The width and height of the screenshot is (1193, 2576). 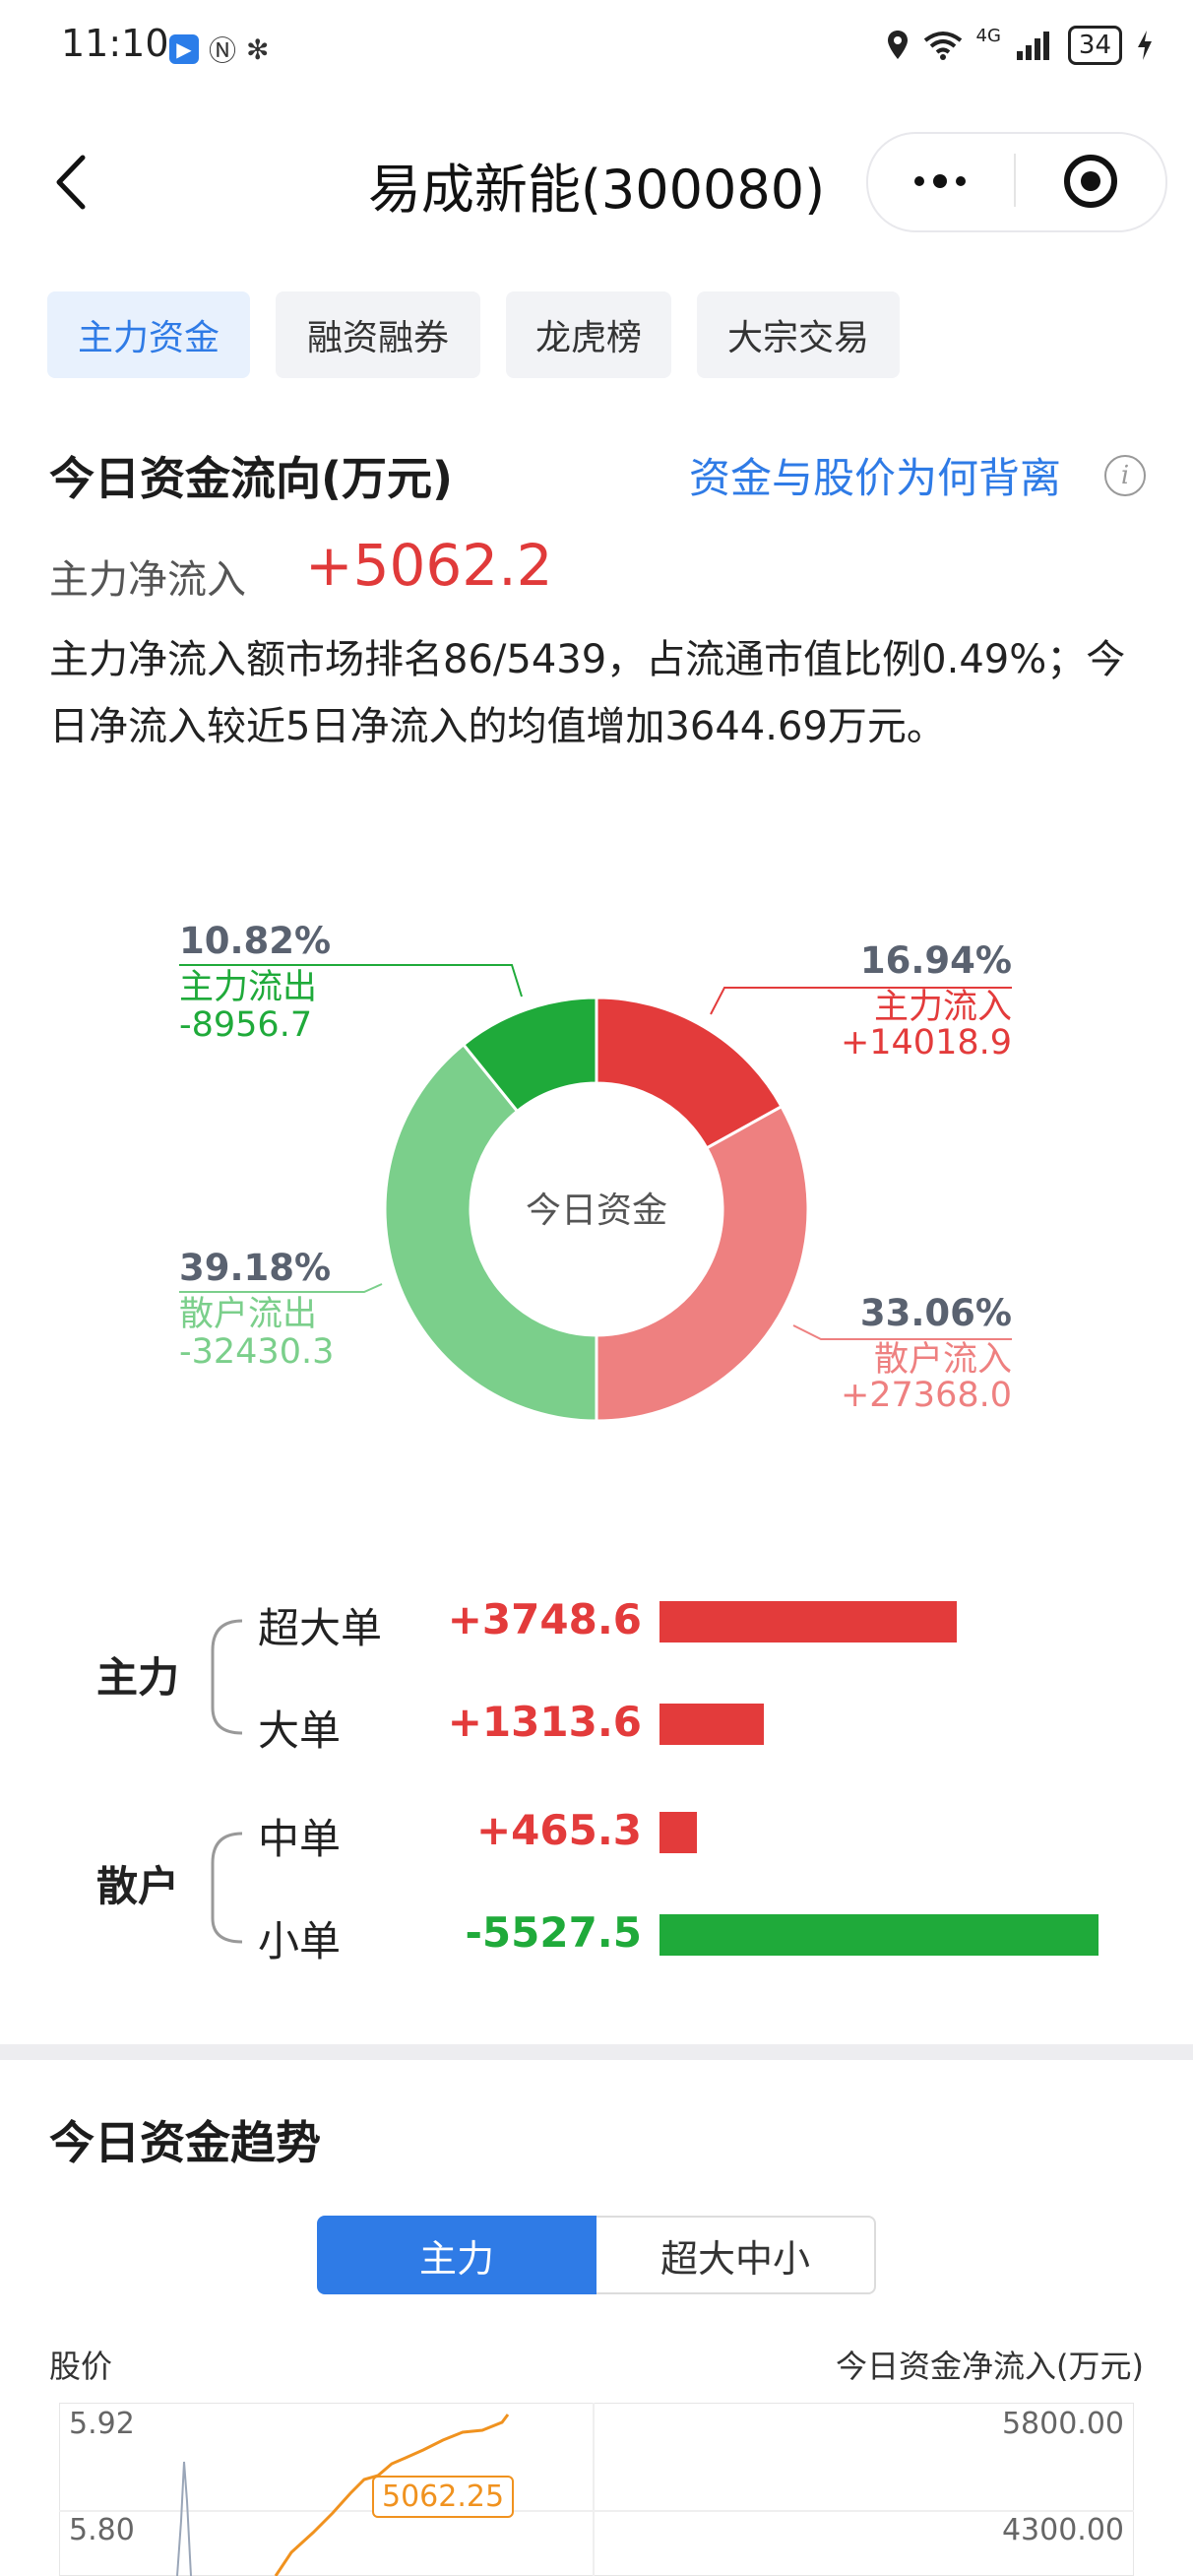 What do you see at coordinates (320, 1628) in the screenshot?
I see `order-label-super-large: 超大单` at bounding box center [320, 1628].